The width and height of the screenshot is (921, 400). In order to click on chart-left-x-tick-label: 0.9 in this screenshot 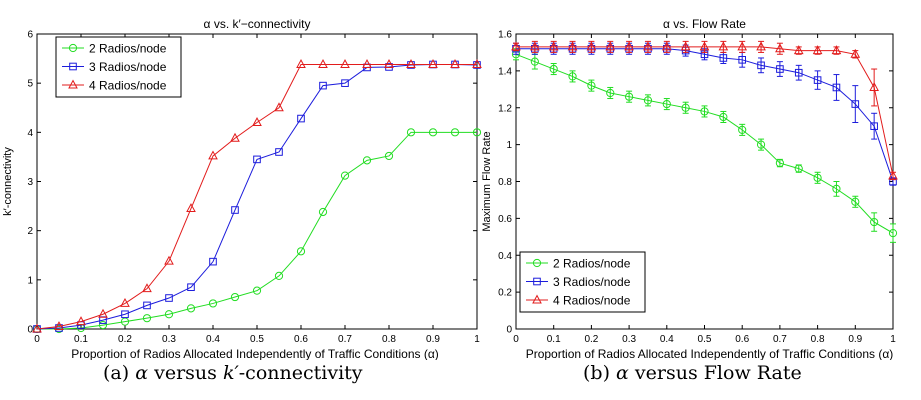, I will do `click(433, 339)`.